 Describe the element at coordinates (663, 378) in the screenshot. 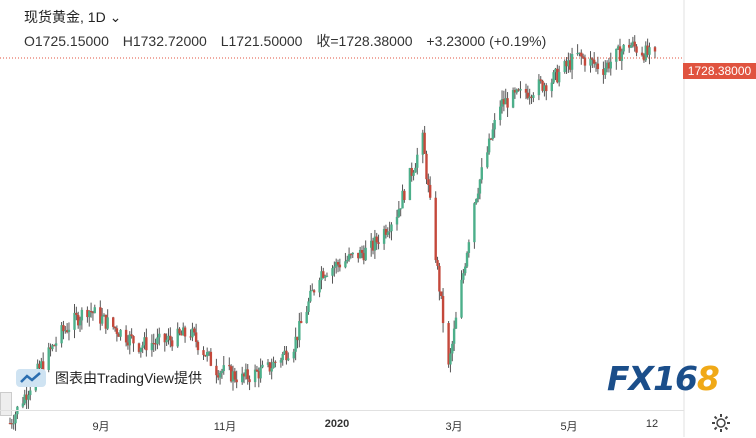

I see `fx168-watermark: FX168` at that location.